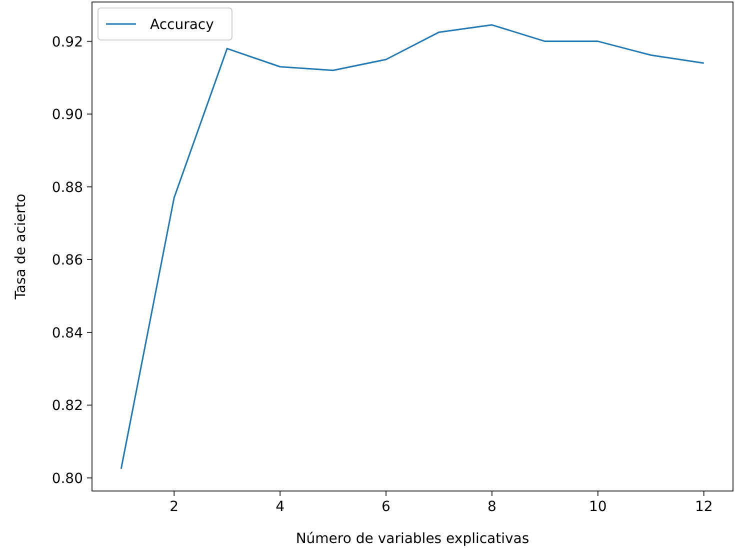 The height and width of the screenshot is (550, 735). What do you see at coordinates (280, 507) in the screenshot?
I see `x-tick-label: 4` at bounding box center [280, 507].